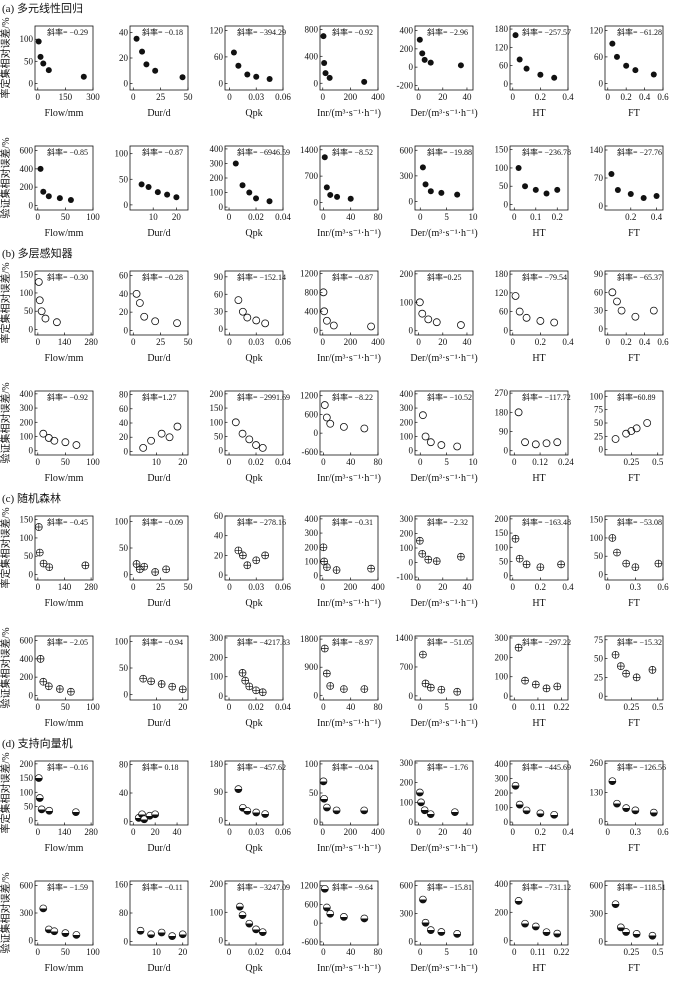  What do you see at coordinates (405, 85) in the screenshot?
I see `y-tick-label: -200` at bounding box center [405, 85].